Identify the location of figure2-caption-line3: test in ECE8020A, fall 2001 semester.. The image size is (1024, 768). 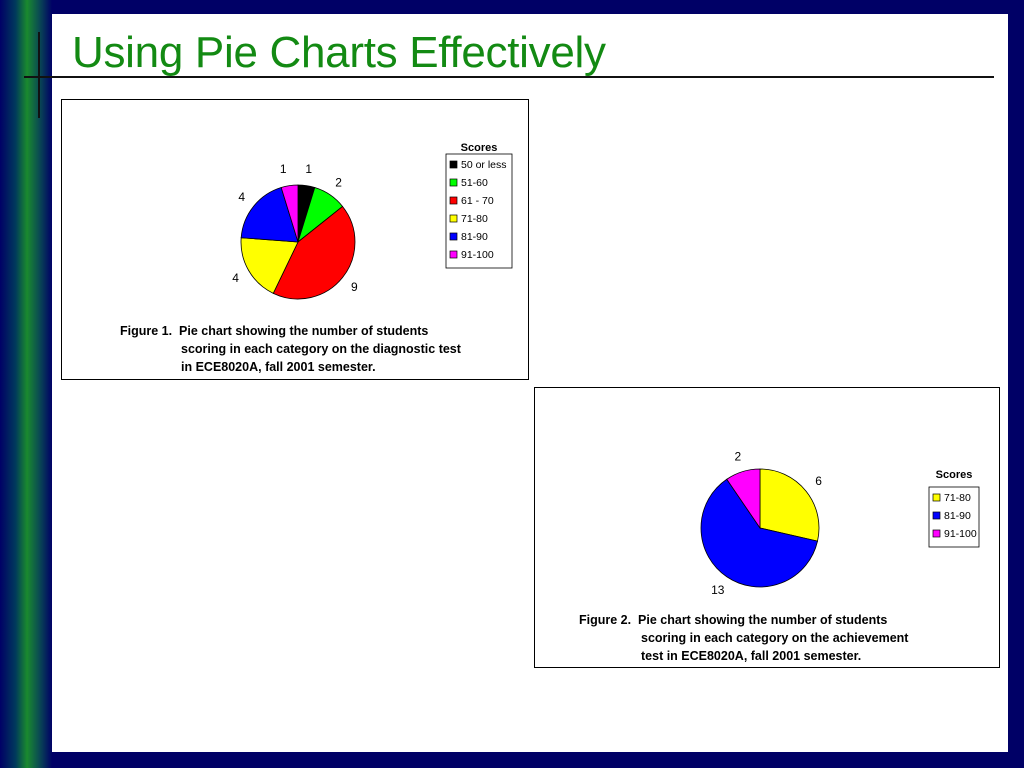
(751, 656).